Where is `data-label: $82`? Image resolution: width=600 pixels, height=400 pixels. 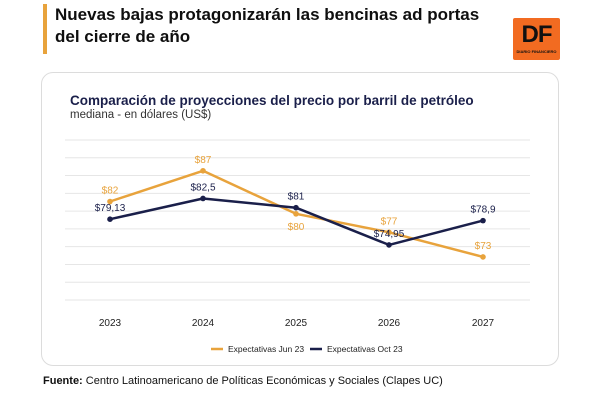 data-label: $82 is located at coordinates (110, 191).